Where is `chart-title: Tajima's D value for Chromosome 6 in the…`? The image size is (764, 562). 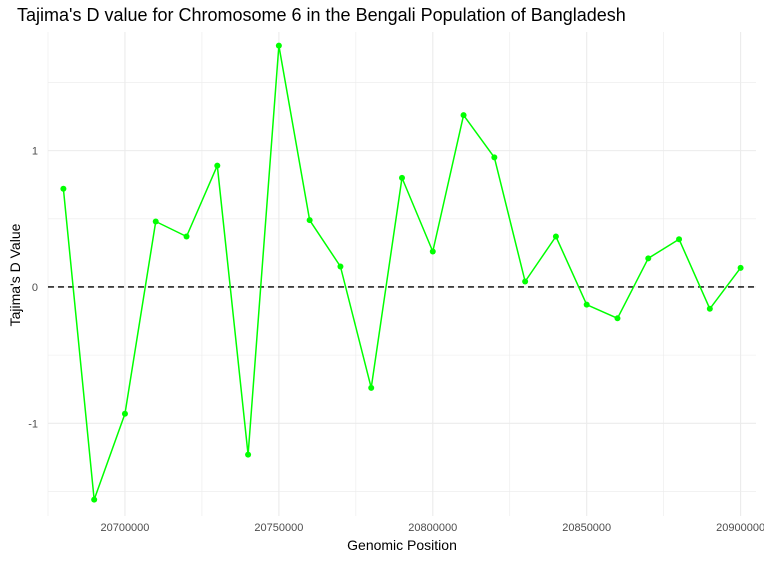 chart-title: Tajima's D value for Chromosome 6 in the… is located at coordinates (321, 15).